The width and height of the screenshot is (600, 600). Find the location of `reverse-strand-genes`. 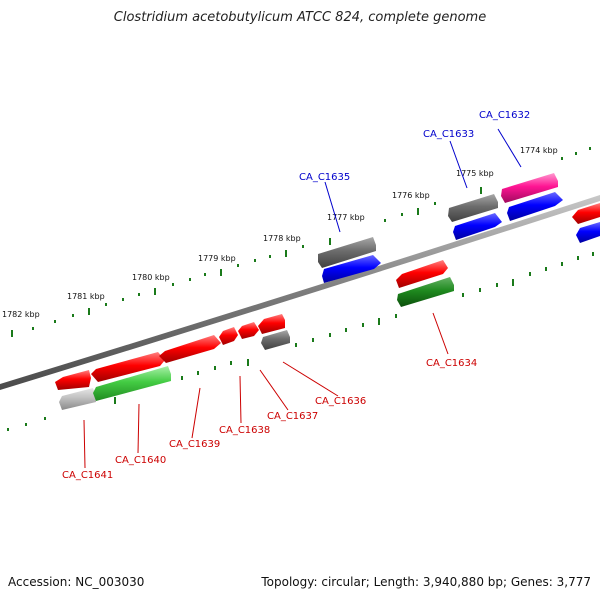

reverse-strand-genes is located at coordinates (256, 343).